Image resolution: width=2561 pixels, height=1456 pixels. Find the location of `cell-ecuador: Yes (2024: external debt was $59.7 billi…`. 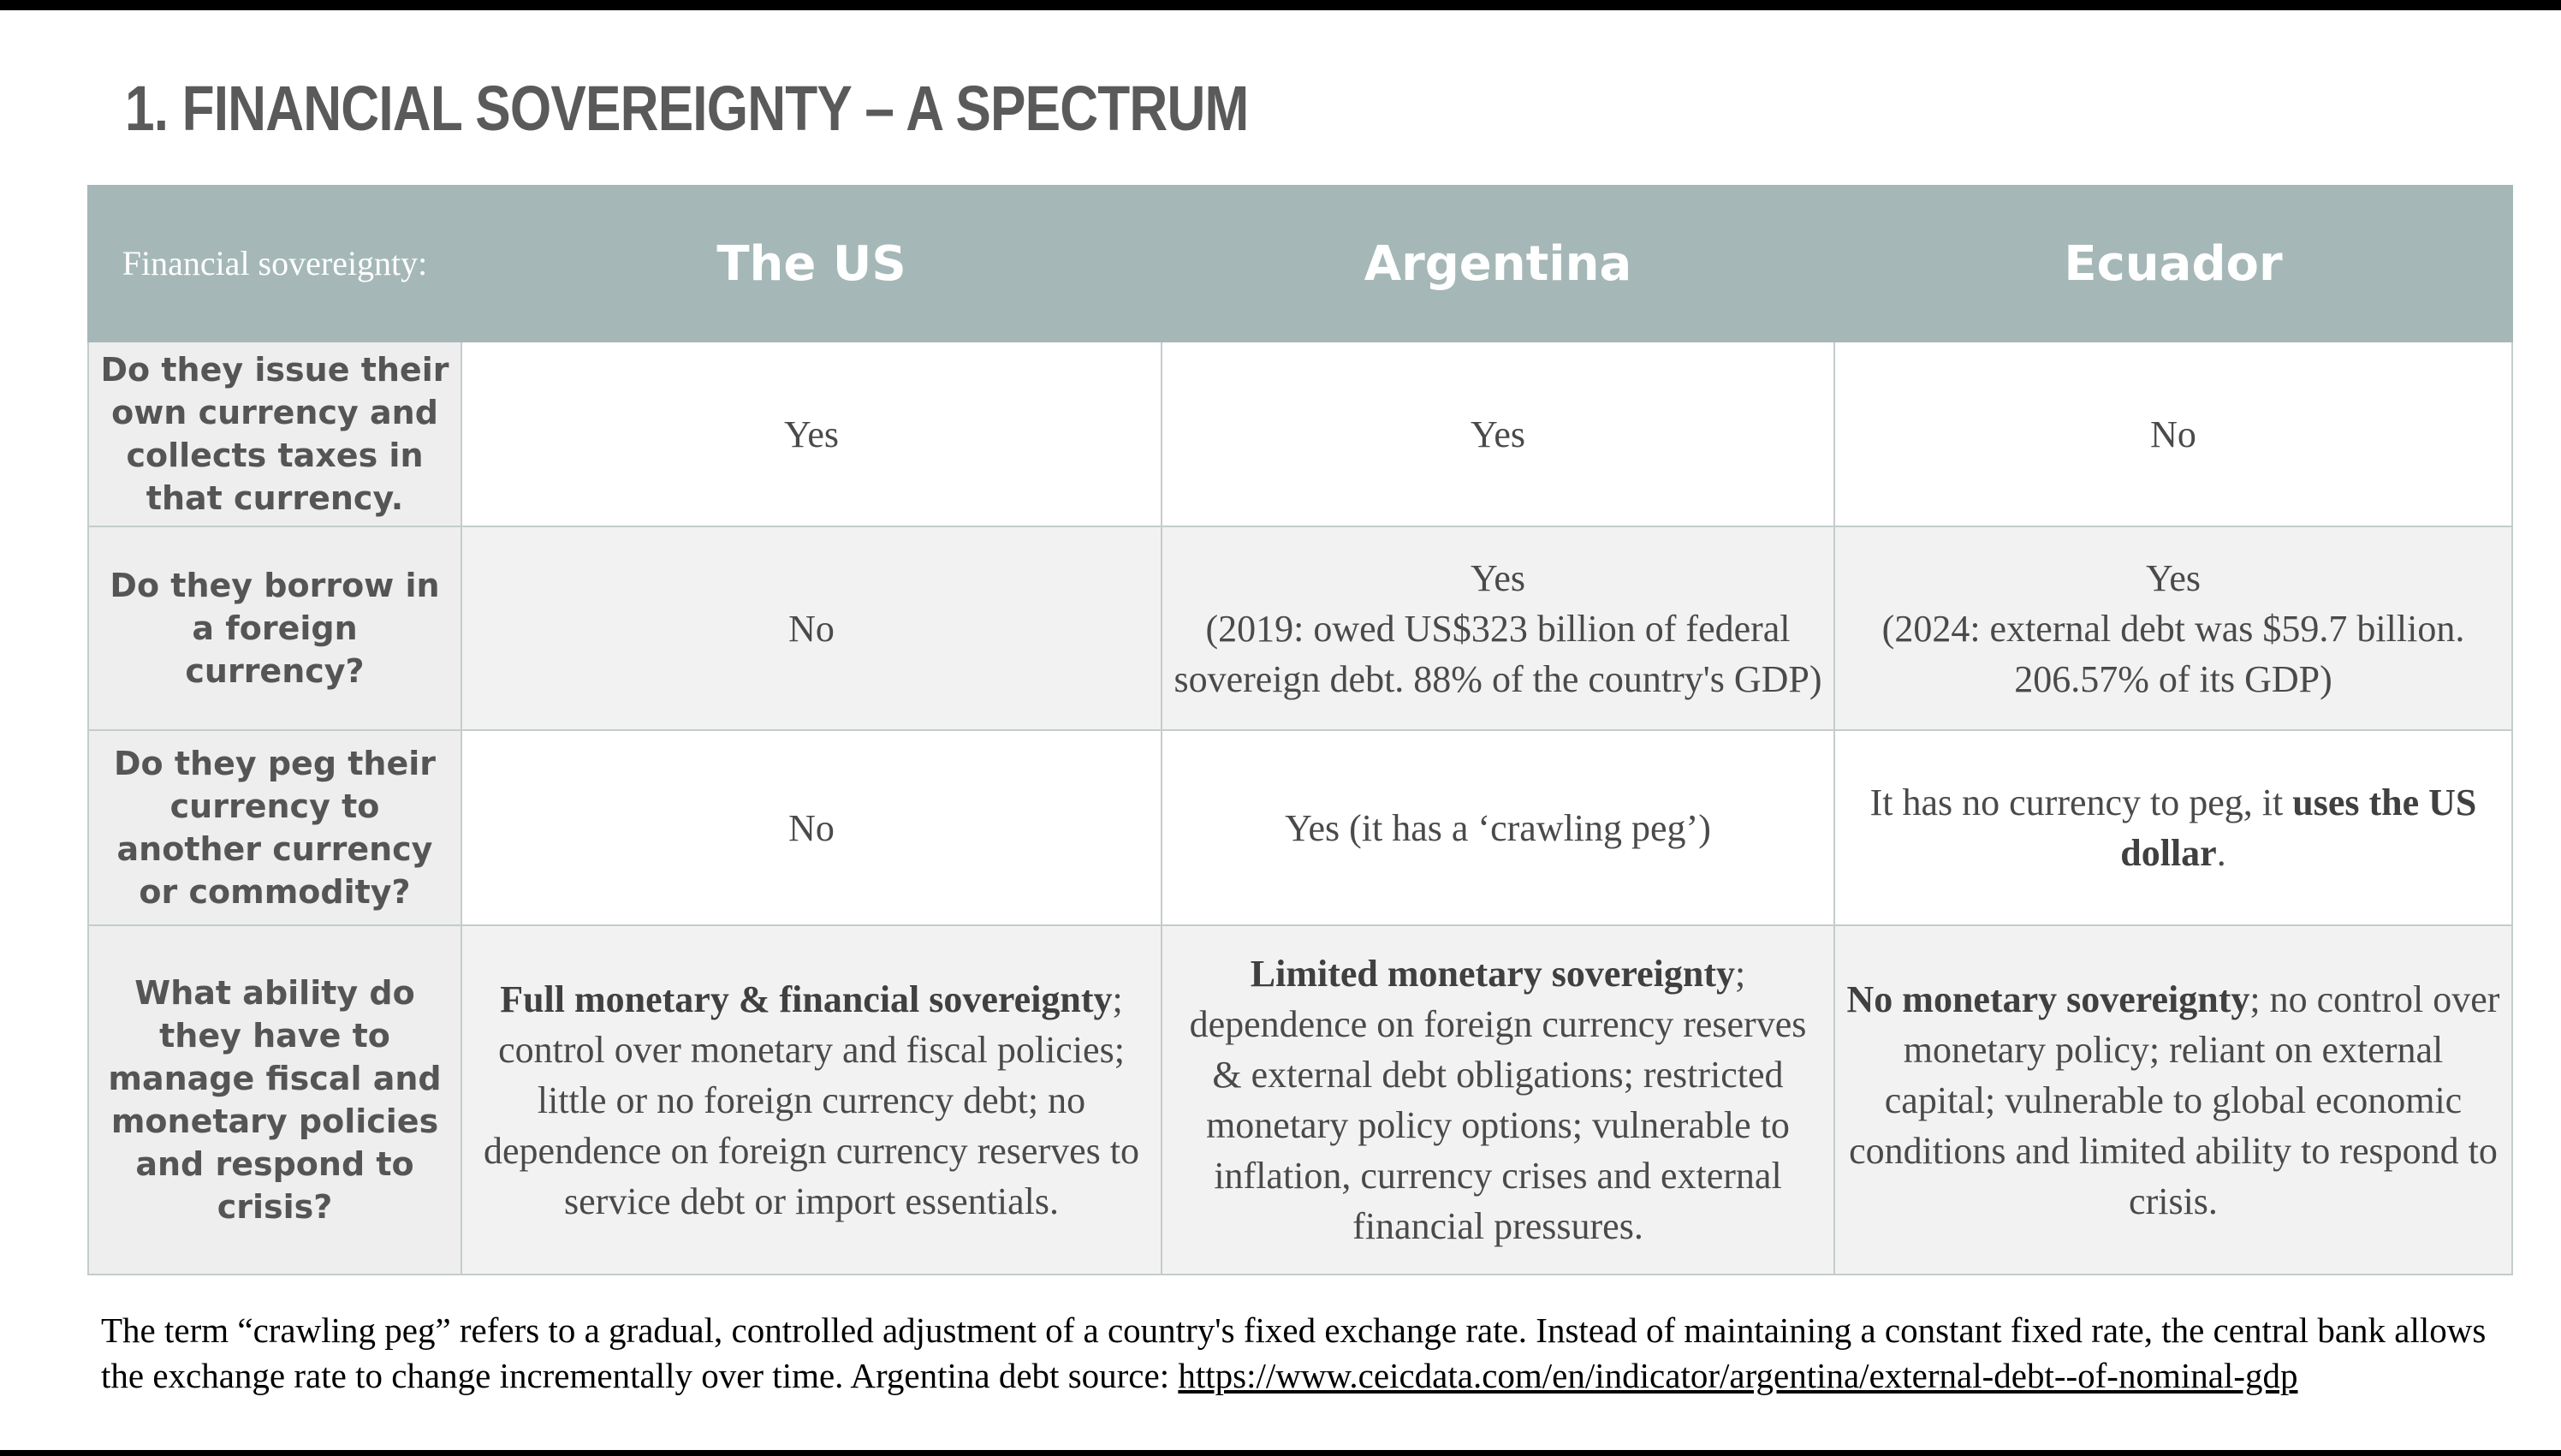

cell-ecuador: Yes (2024: external debt was $59.7 billi… is located at coordinates (2173, 628).